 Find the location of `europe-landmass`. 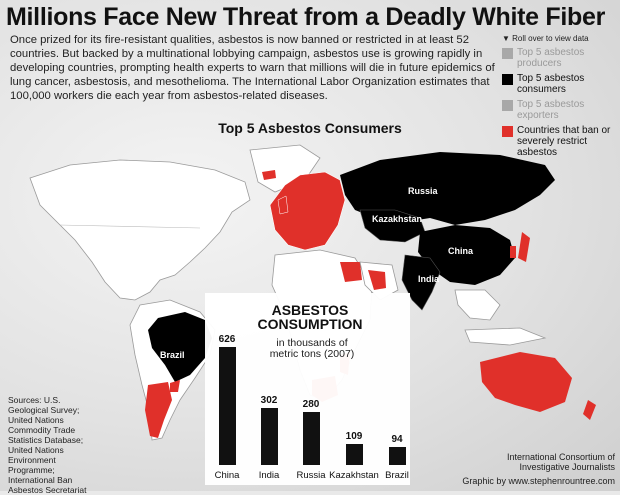

europe-landmass is located at coordinates (307, 211).